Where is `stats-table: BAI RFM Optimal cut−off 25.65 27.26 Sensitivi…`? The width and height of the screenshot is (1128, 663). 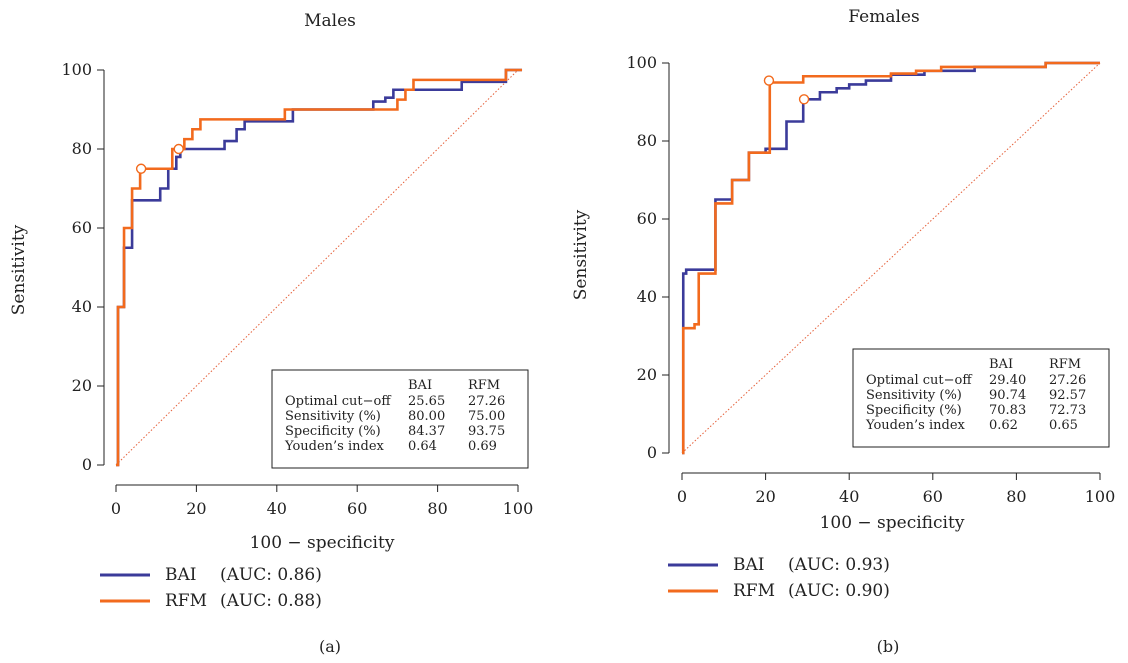 stats-table: BAI RFM Optimal cut−off 25.65 27.26 Sensitivi… is located at coordinates (400, 419).